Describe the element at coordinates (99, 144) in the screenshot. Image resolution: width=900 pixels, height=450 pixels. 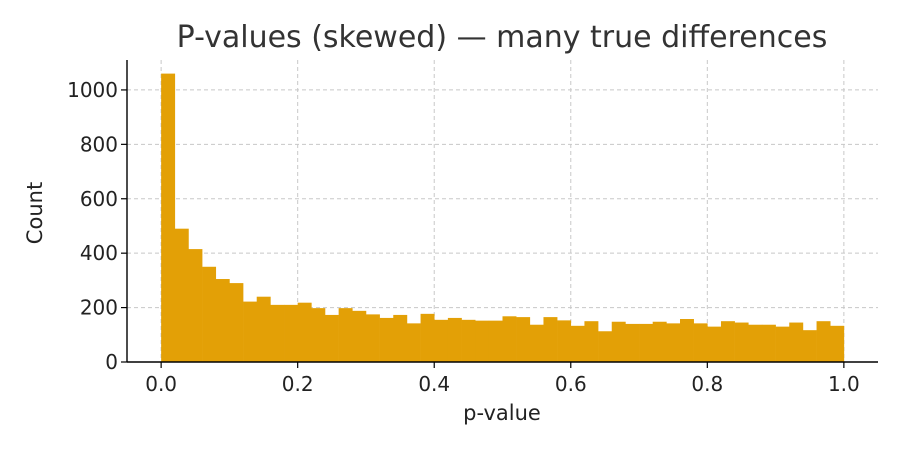
I see `y-tick-label: 800` at that location.